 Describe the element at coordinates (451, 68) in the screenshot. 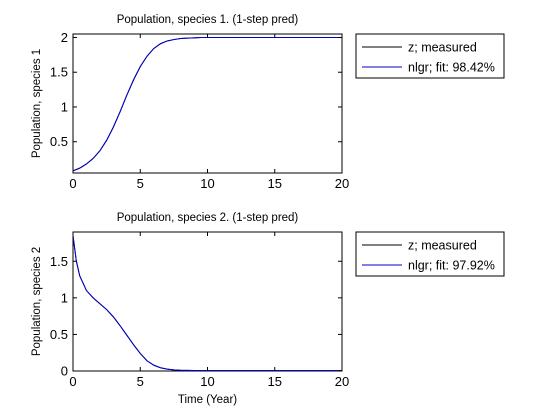

I see `legend-label: nlgr; fit: 98.42%` at that location.